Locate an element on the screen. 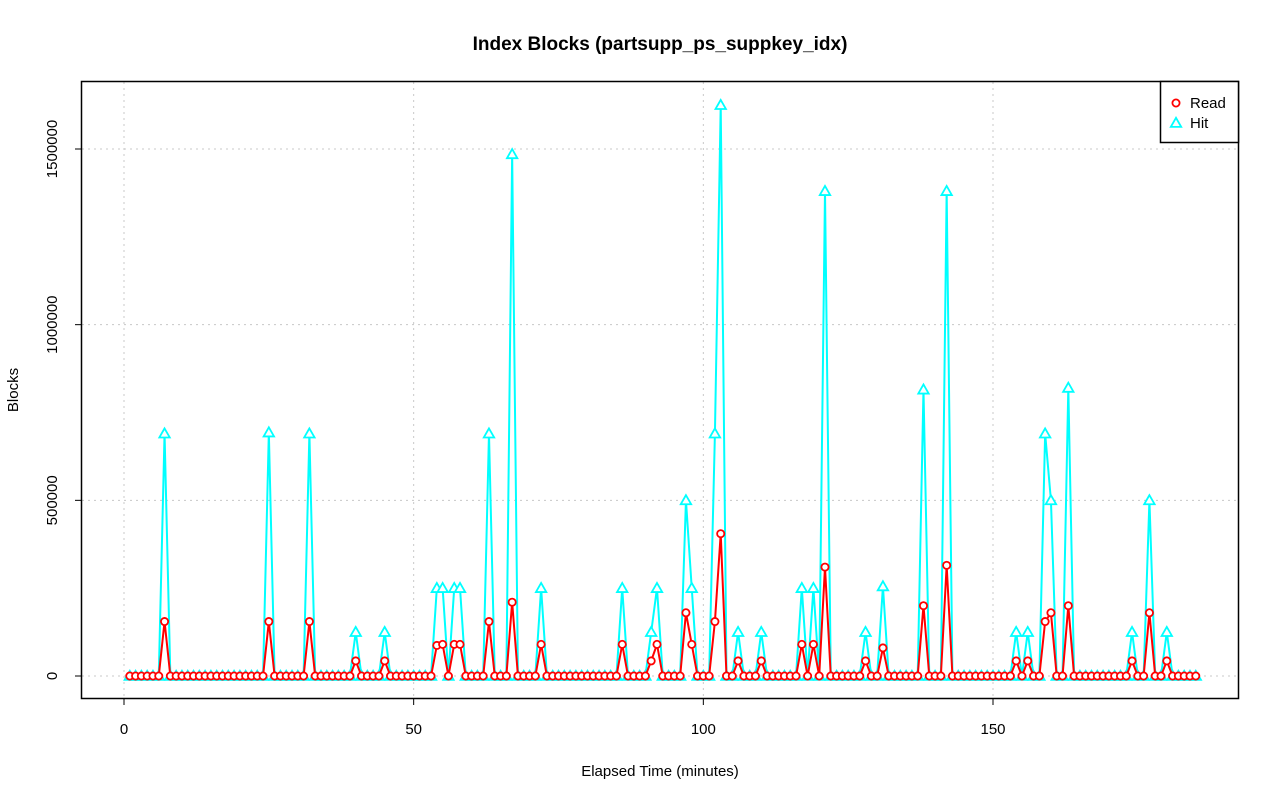 This screenshot has width=1280, height=801. legend-label-read: Read is located at coordinates (1208, 103).